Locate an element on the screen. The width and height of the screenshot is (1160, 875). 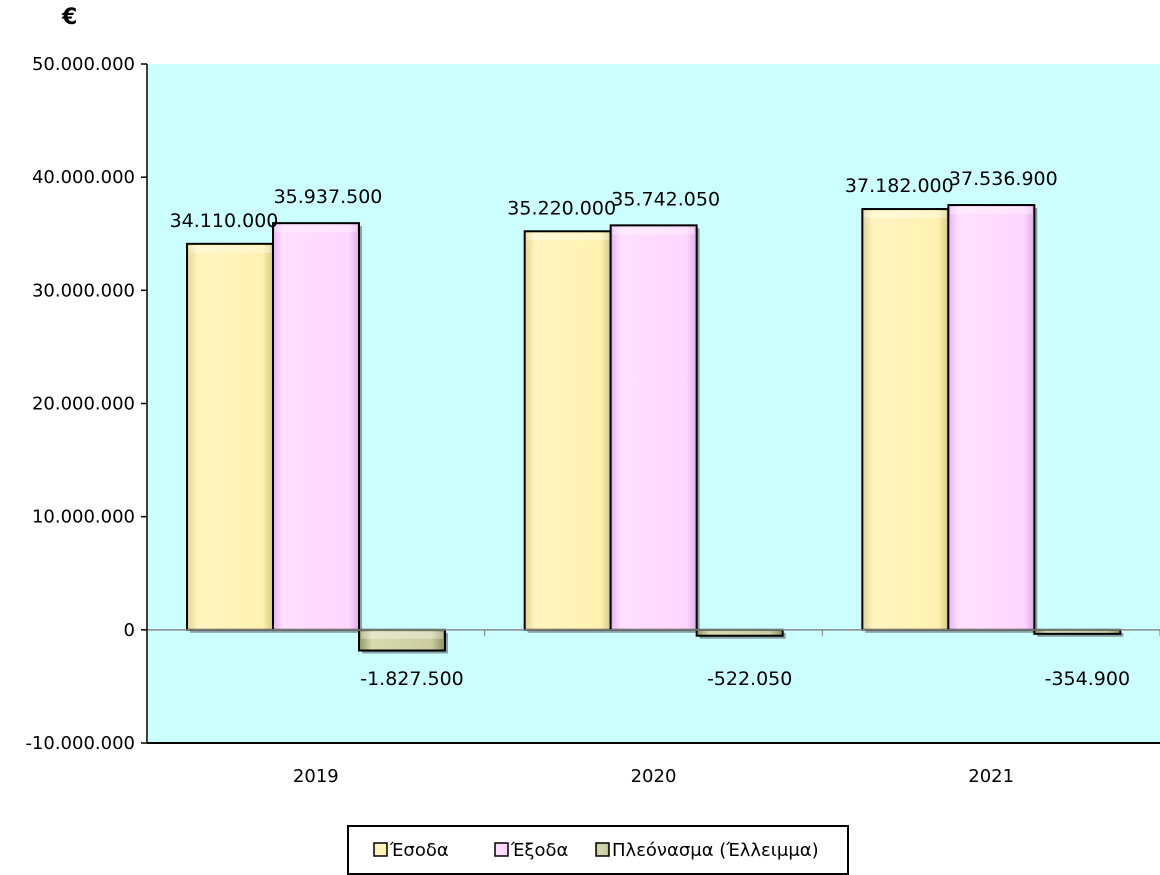
data-label: 35.742.050 is located at coordinates (665, 199).